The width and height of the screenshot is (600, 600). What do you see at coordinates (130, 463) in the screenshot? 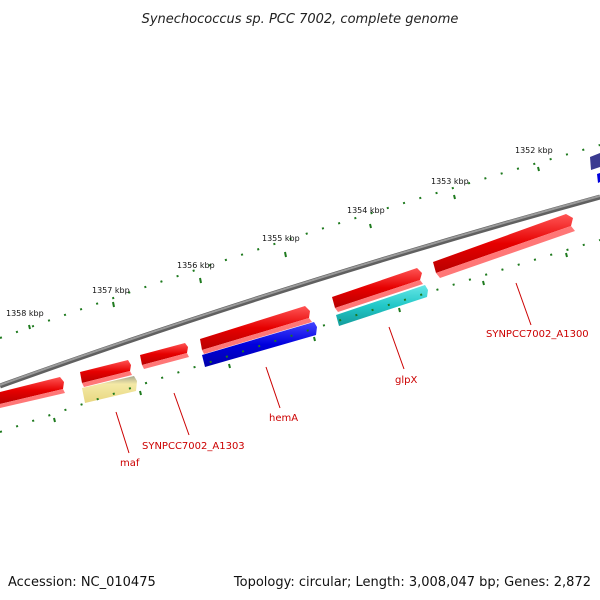
I see `gene-label: maf` at bounding box center [130, 463].